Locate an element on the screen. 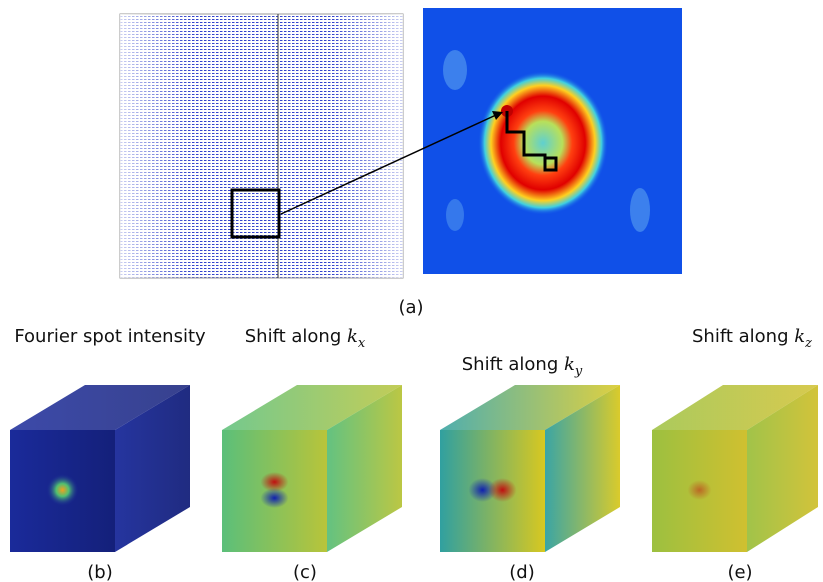  panel-title: Shift along kx is located at coordinates (305, 338).